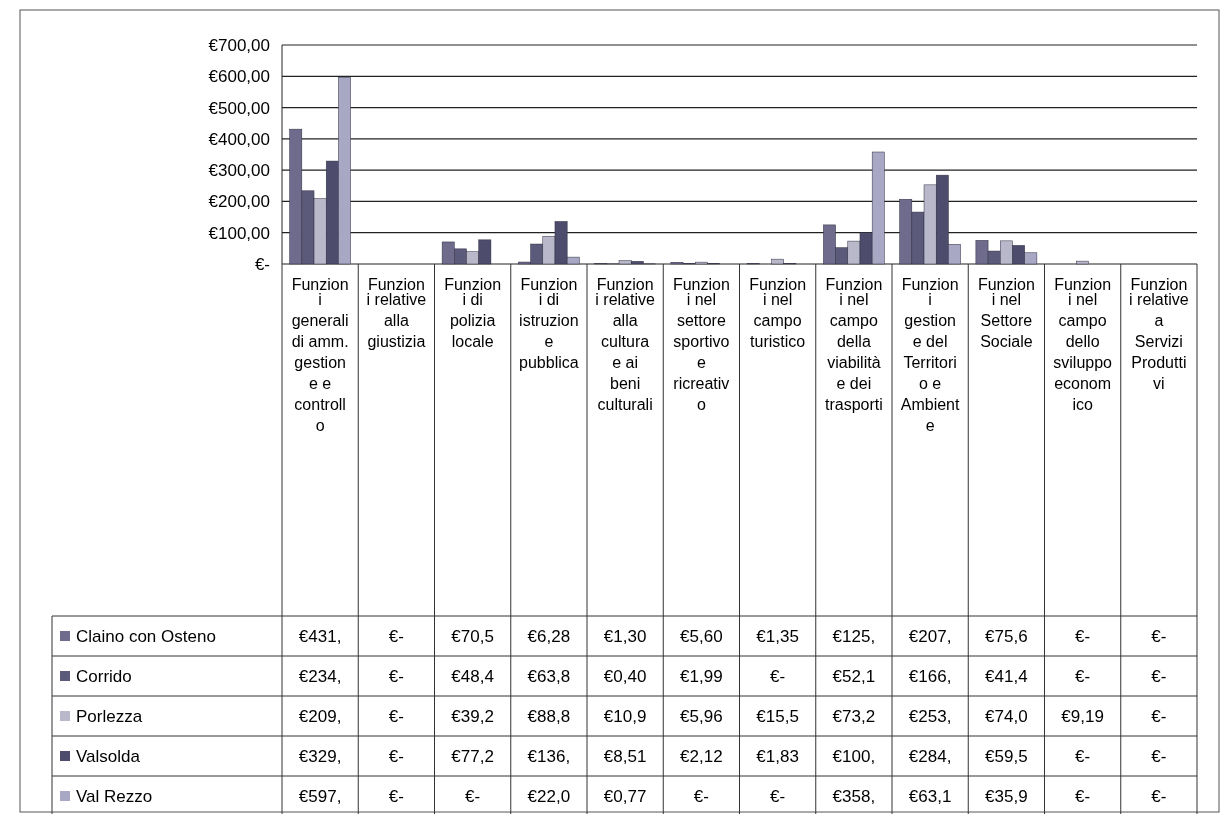  What do you see at coordinates (472, 756) in the screenshot?
I see `data-label: €77,2` at bounding box center [472, 756].